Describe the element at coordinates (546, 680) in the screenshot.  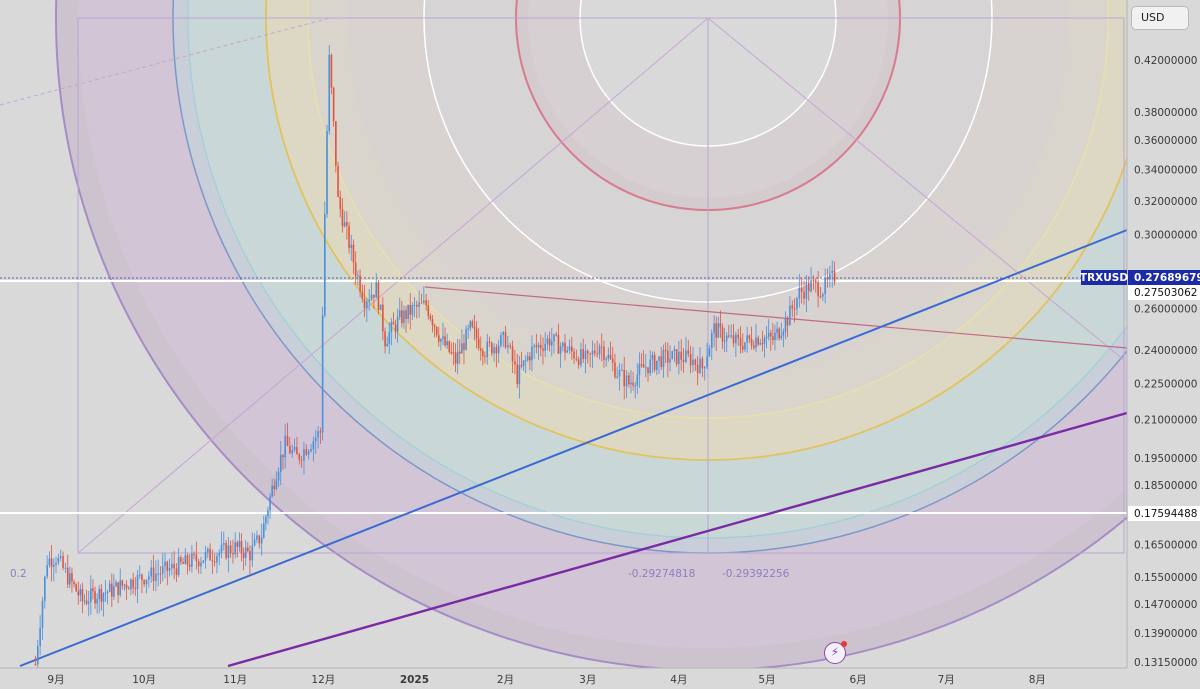
I see `x-axis-ticks: 9月 10月 11月 12月 2025 2月 3月 4月 5月 6月 7月 8月` at that location.